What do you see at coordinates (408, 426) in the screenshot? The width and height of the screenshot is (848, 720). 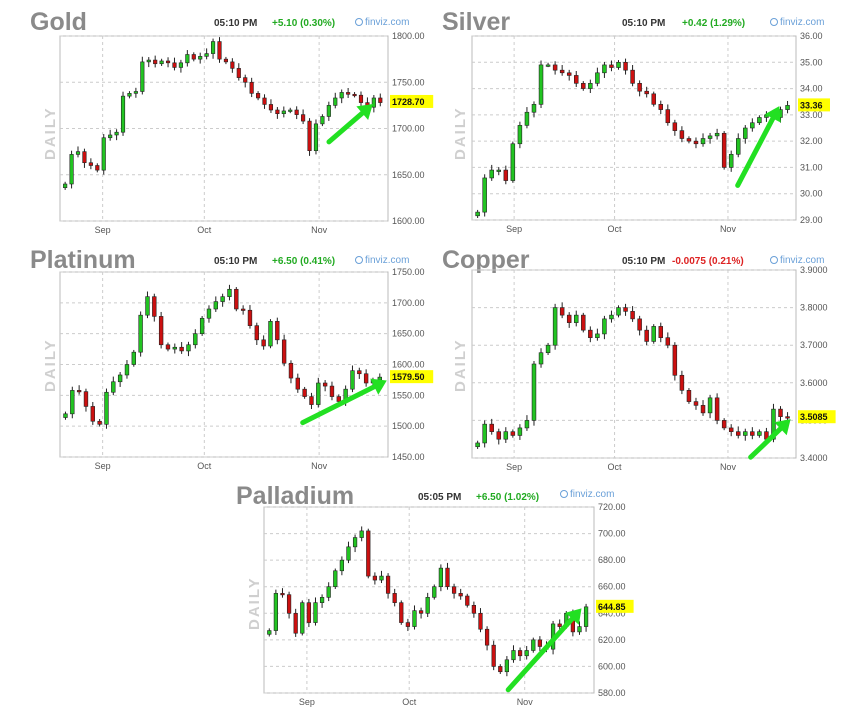 I see `y-tick-label: 1500.00` at bounding box center [408, 426].